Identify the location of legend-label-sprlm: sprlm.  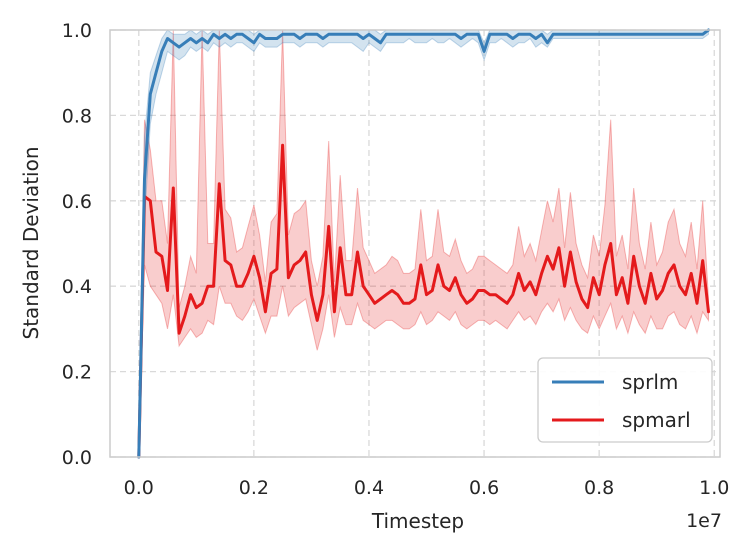
(650, 382).